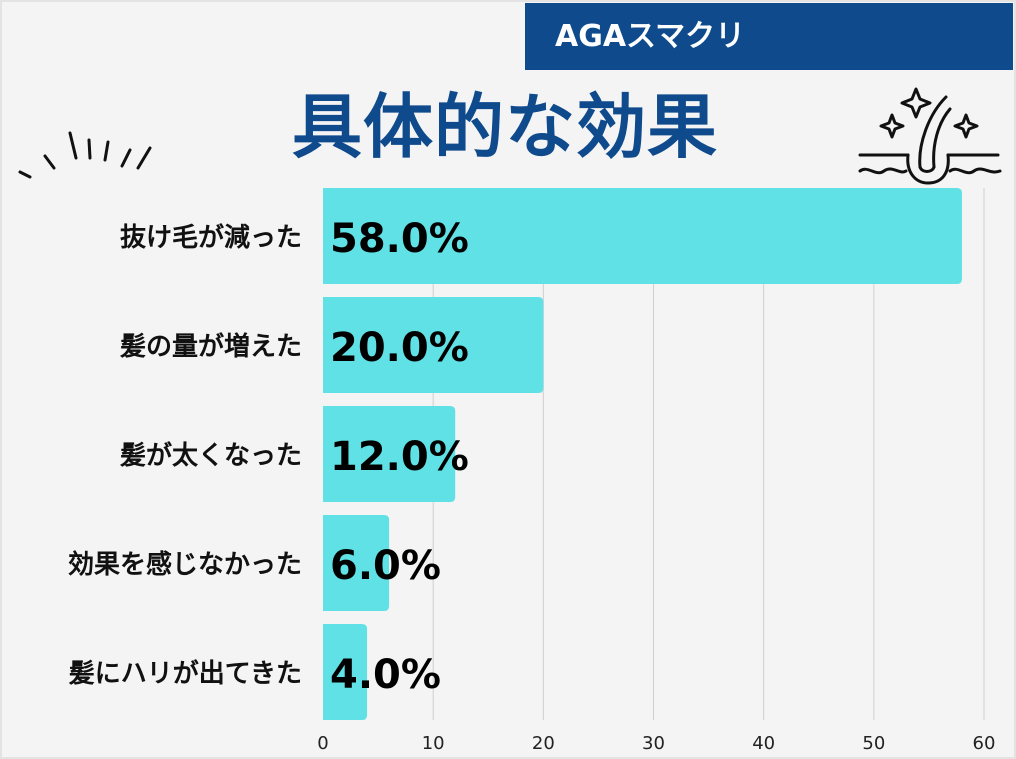 This screenshot has width=1016, height=759. I want to click on page-title: 具体的な効果, so click(505, 127).